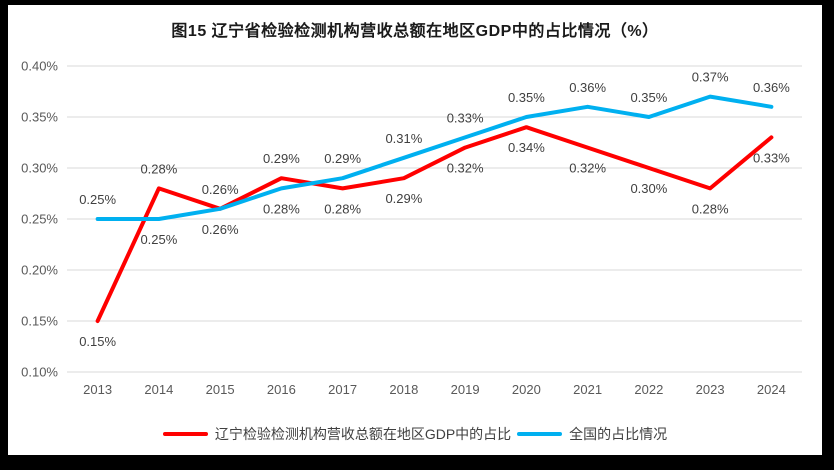  What do you see at coordinates (526, 147) in the screenshot?
I see `data-label-liaoning: 0.34%` at bounding box center [526, 147].